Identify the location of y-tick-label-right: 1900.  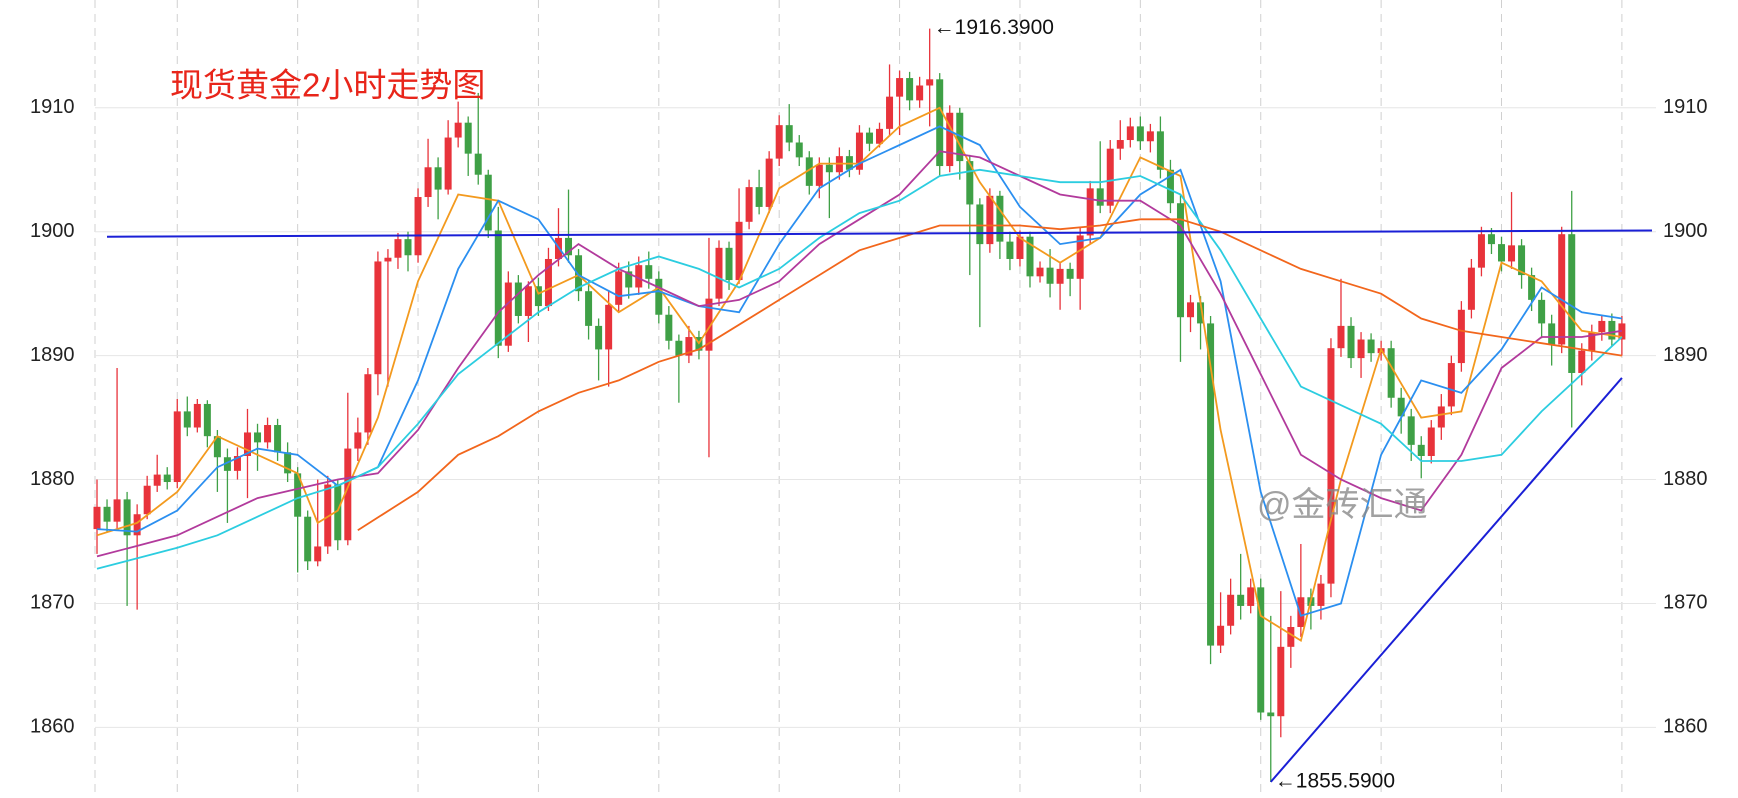
(1685, 231).